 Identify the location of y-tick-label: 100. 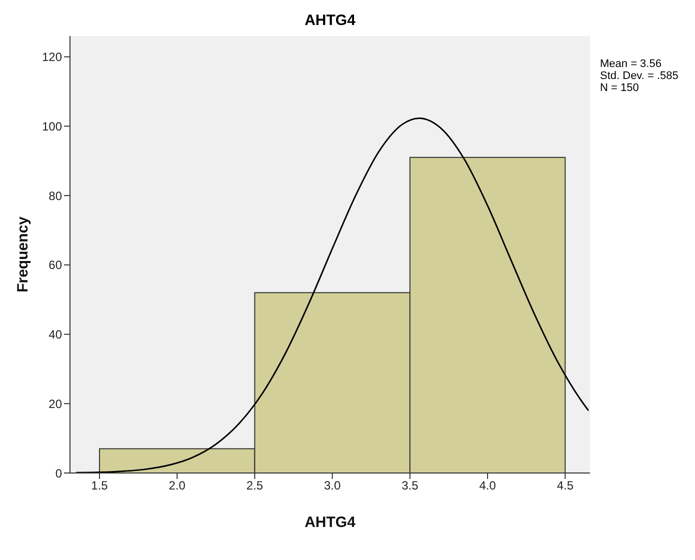
(52, 126).